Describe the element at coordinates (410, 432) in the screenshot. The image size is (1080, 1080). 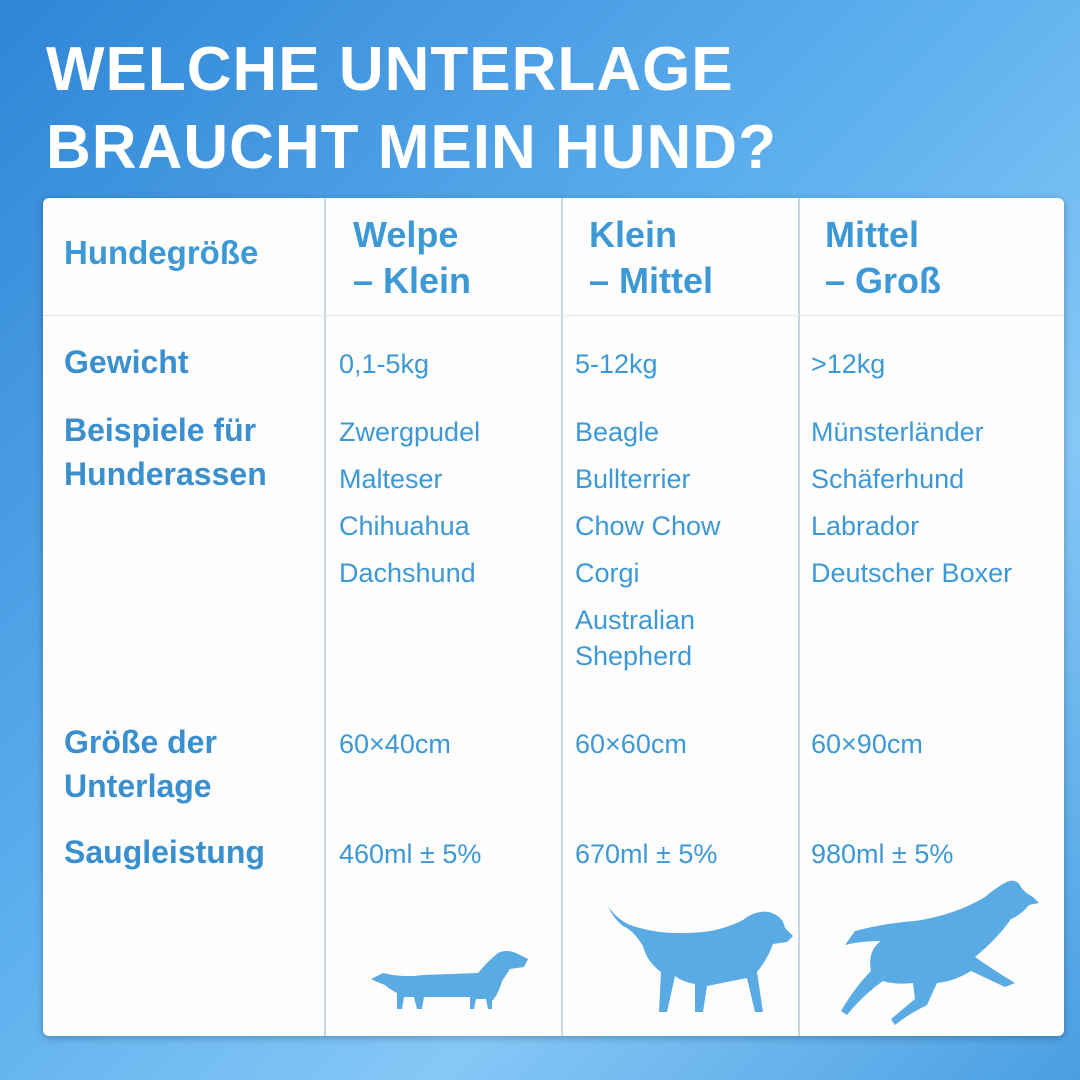
I see `breed-name: Zwergpudel` at that location.